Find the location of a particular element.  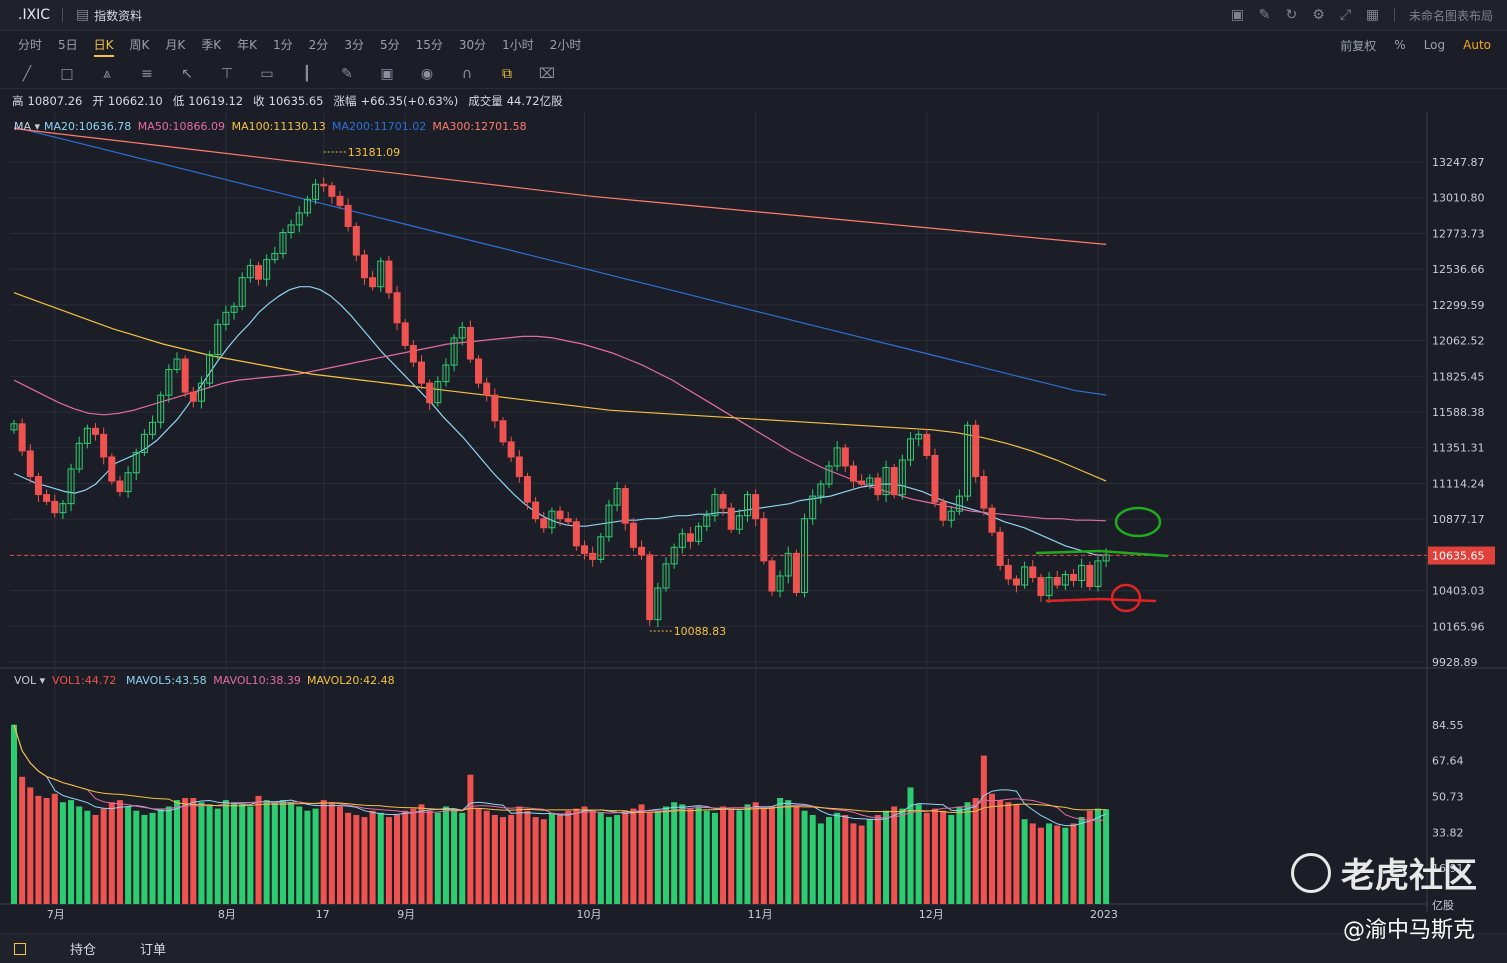

author-tag: @渝中马斯克 is located at coordinates (1408, 930).